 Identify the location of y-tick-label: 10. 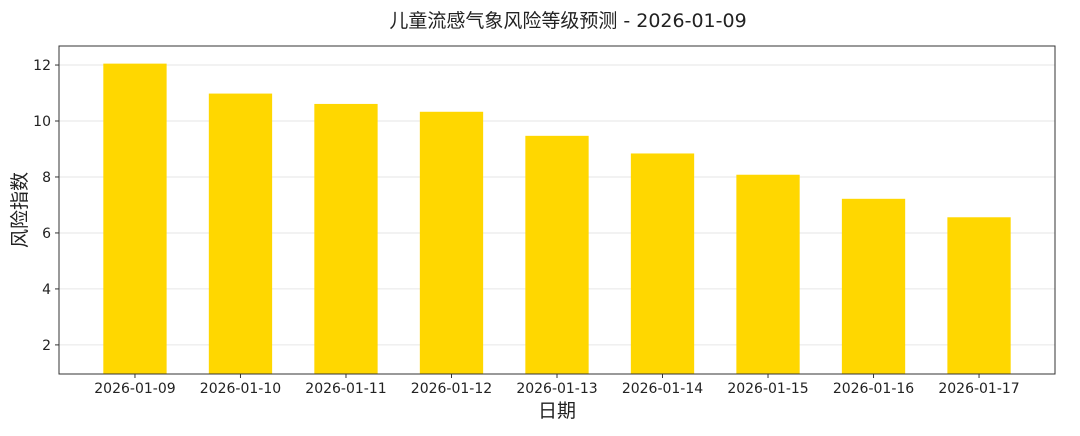
(42, 122).